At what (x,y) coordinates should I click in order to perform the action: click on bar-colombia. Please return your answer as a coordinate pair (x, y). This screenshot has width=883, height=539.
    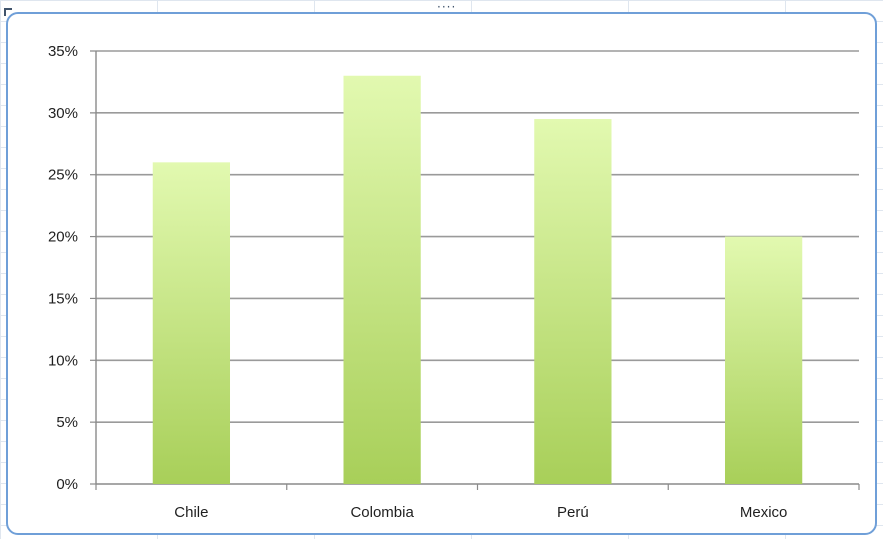
    Looking at the image, I should click on (382, 279).